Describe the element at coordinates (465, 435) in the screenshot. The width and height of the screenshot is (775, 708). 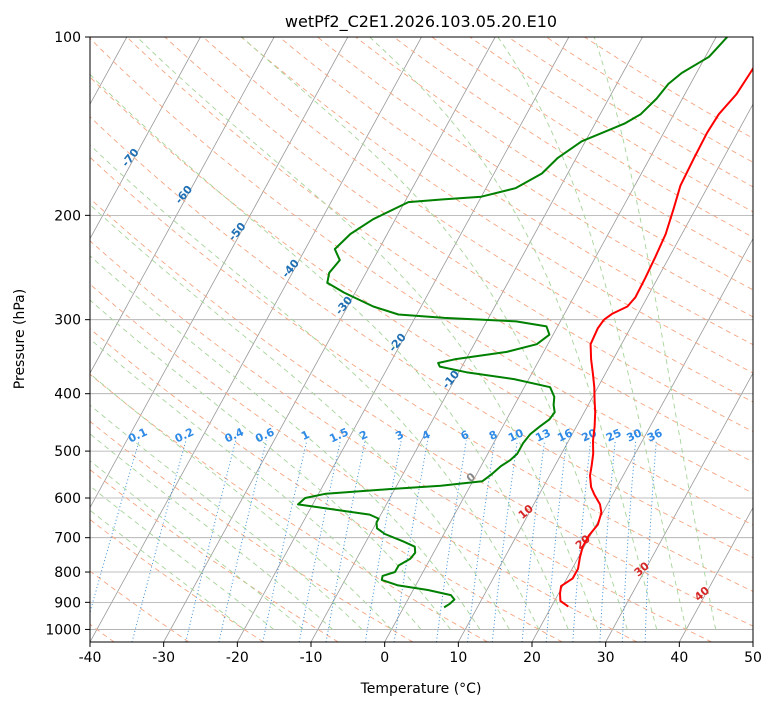
I see `mixing-ratio-label: 6` at that location.